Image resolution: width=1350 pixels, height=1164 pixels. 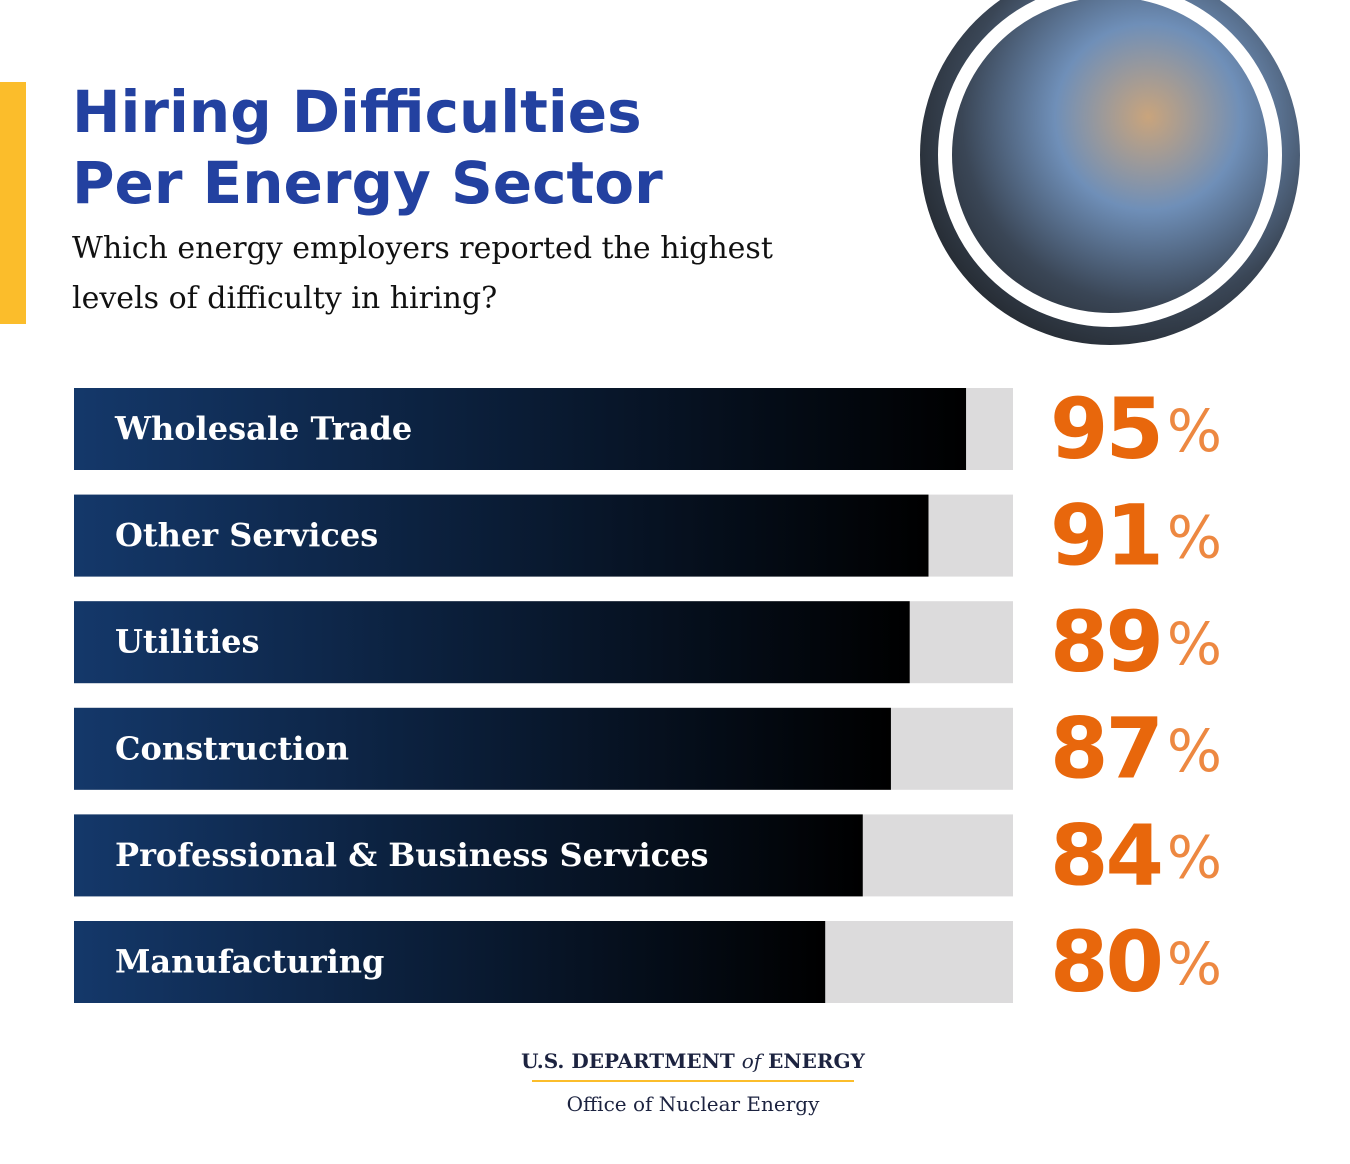 I want to click on category-label: Utilities, so click(x=187, y=642).